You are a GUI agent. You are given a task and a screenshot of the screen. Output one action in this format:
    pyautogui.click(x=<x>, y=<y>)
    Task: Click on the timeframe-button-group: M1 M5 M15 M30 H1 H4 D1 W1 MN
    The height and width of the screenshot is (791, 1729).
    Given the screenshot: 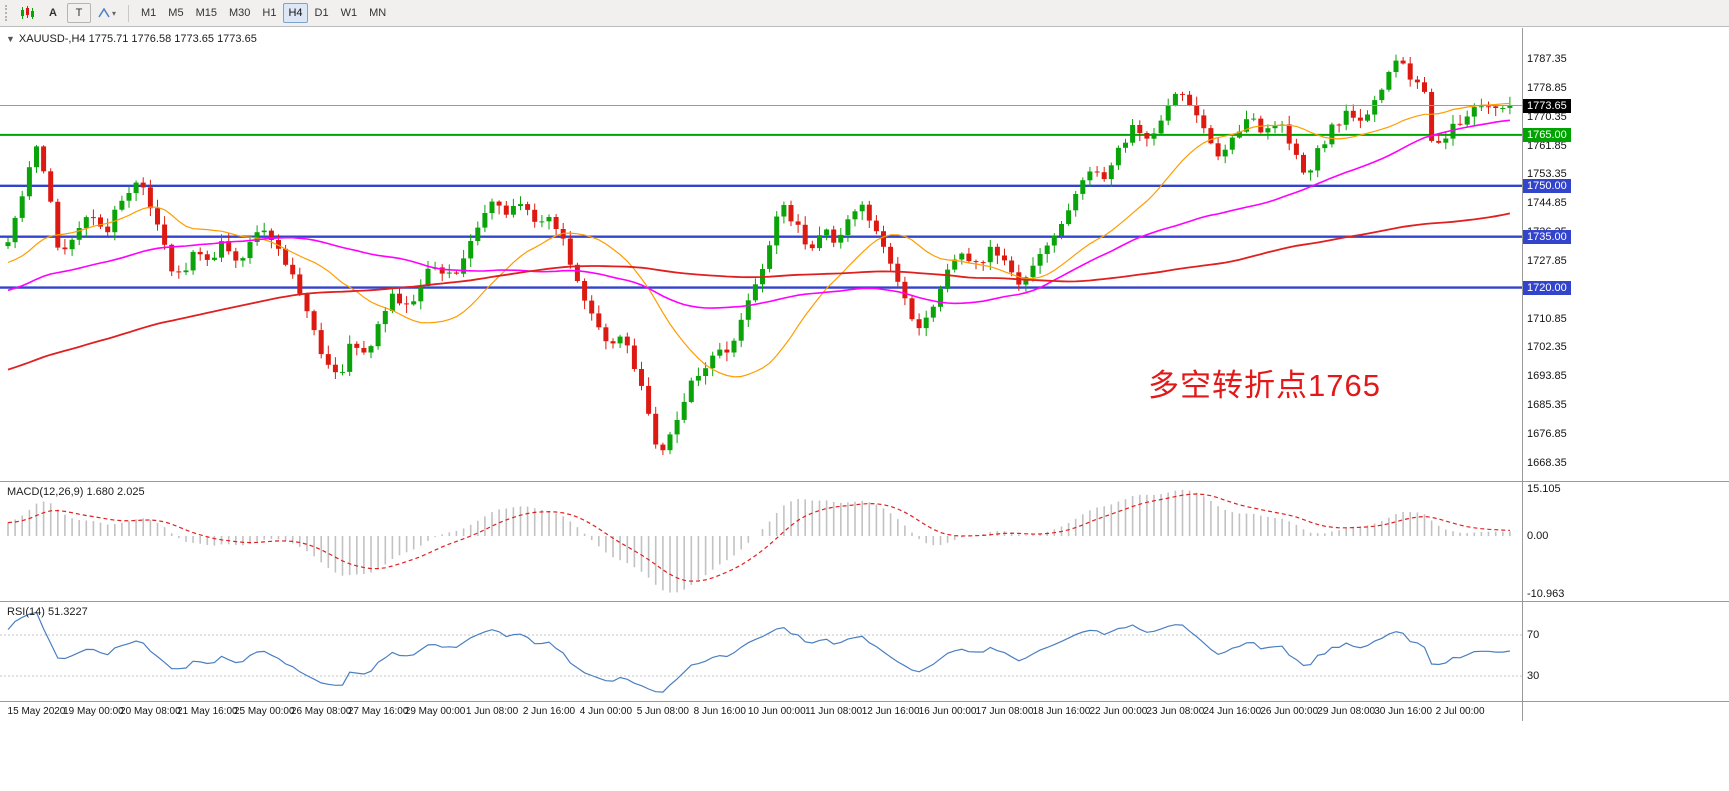 What is the action you would take?
    pyautogui.click(x=263, y=13)
    